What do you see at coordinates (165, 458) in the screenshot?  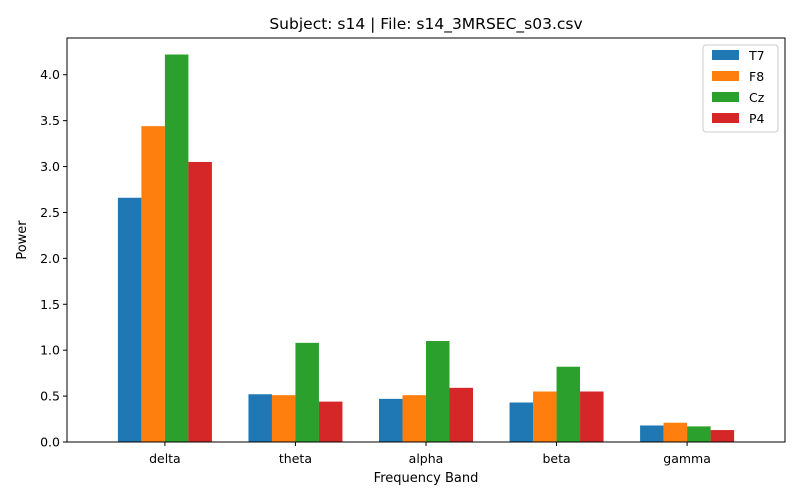 I see `x-tick-label: delta` at bounding box center [165, 458].